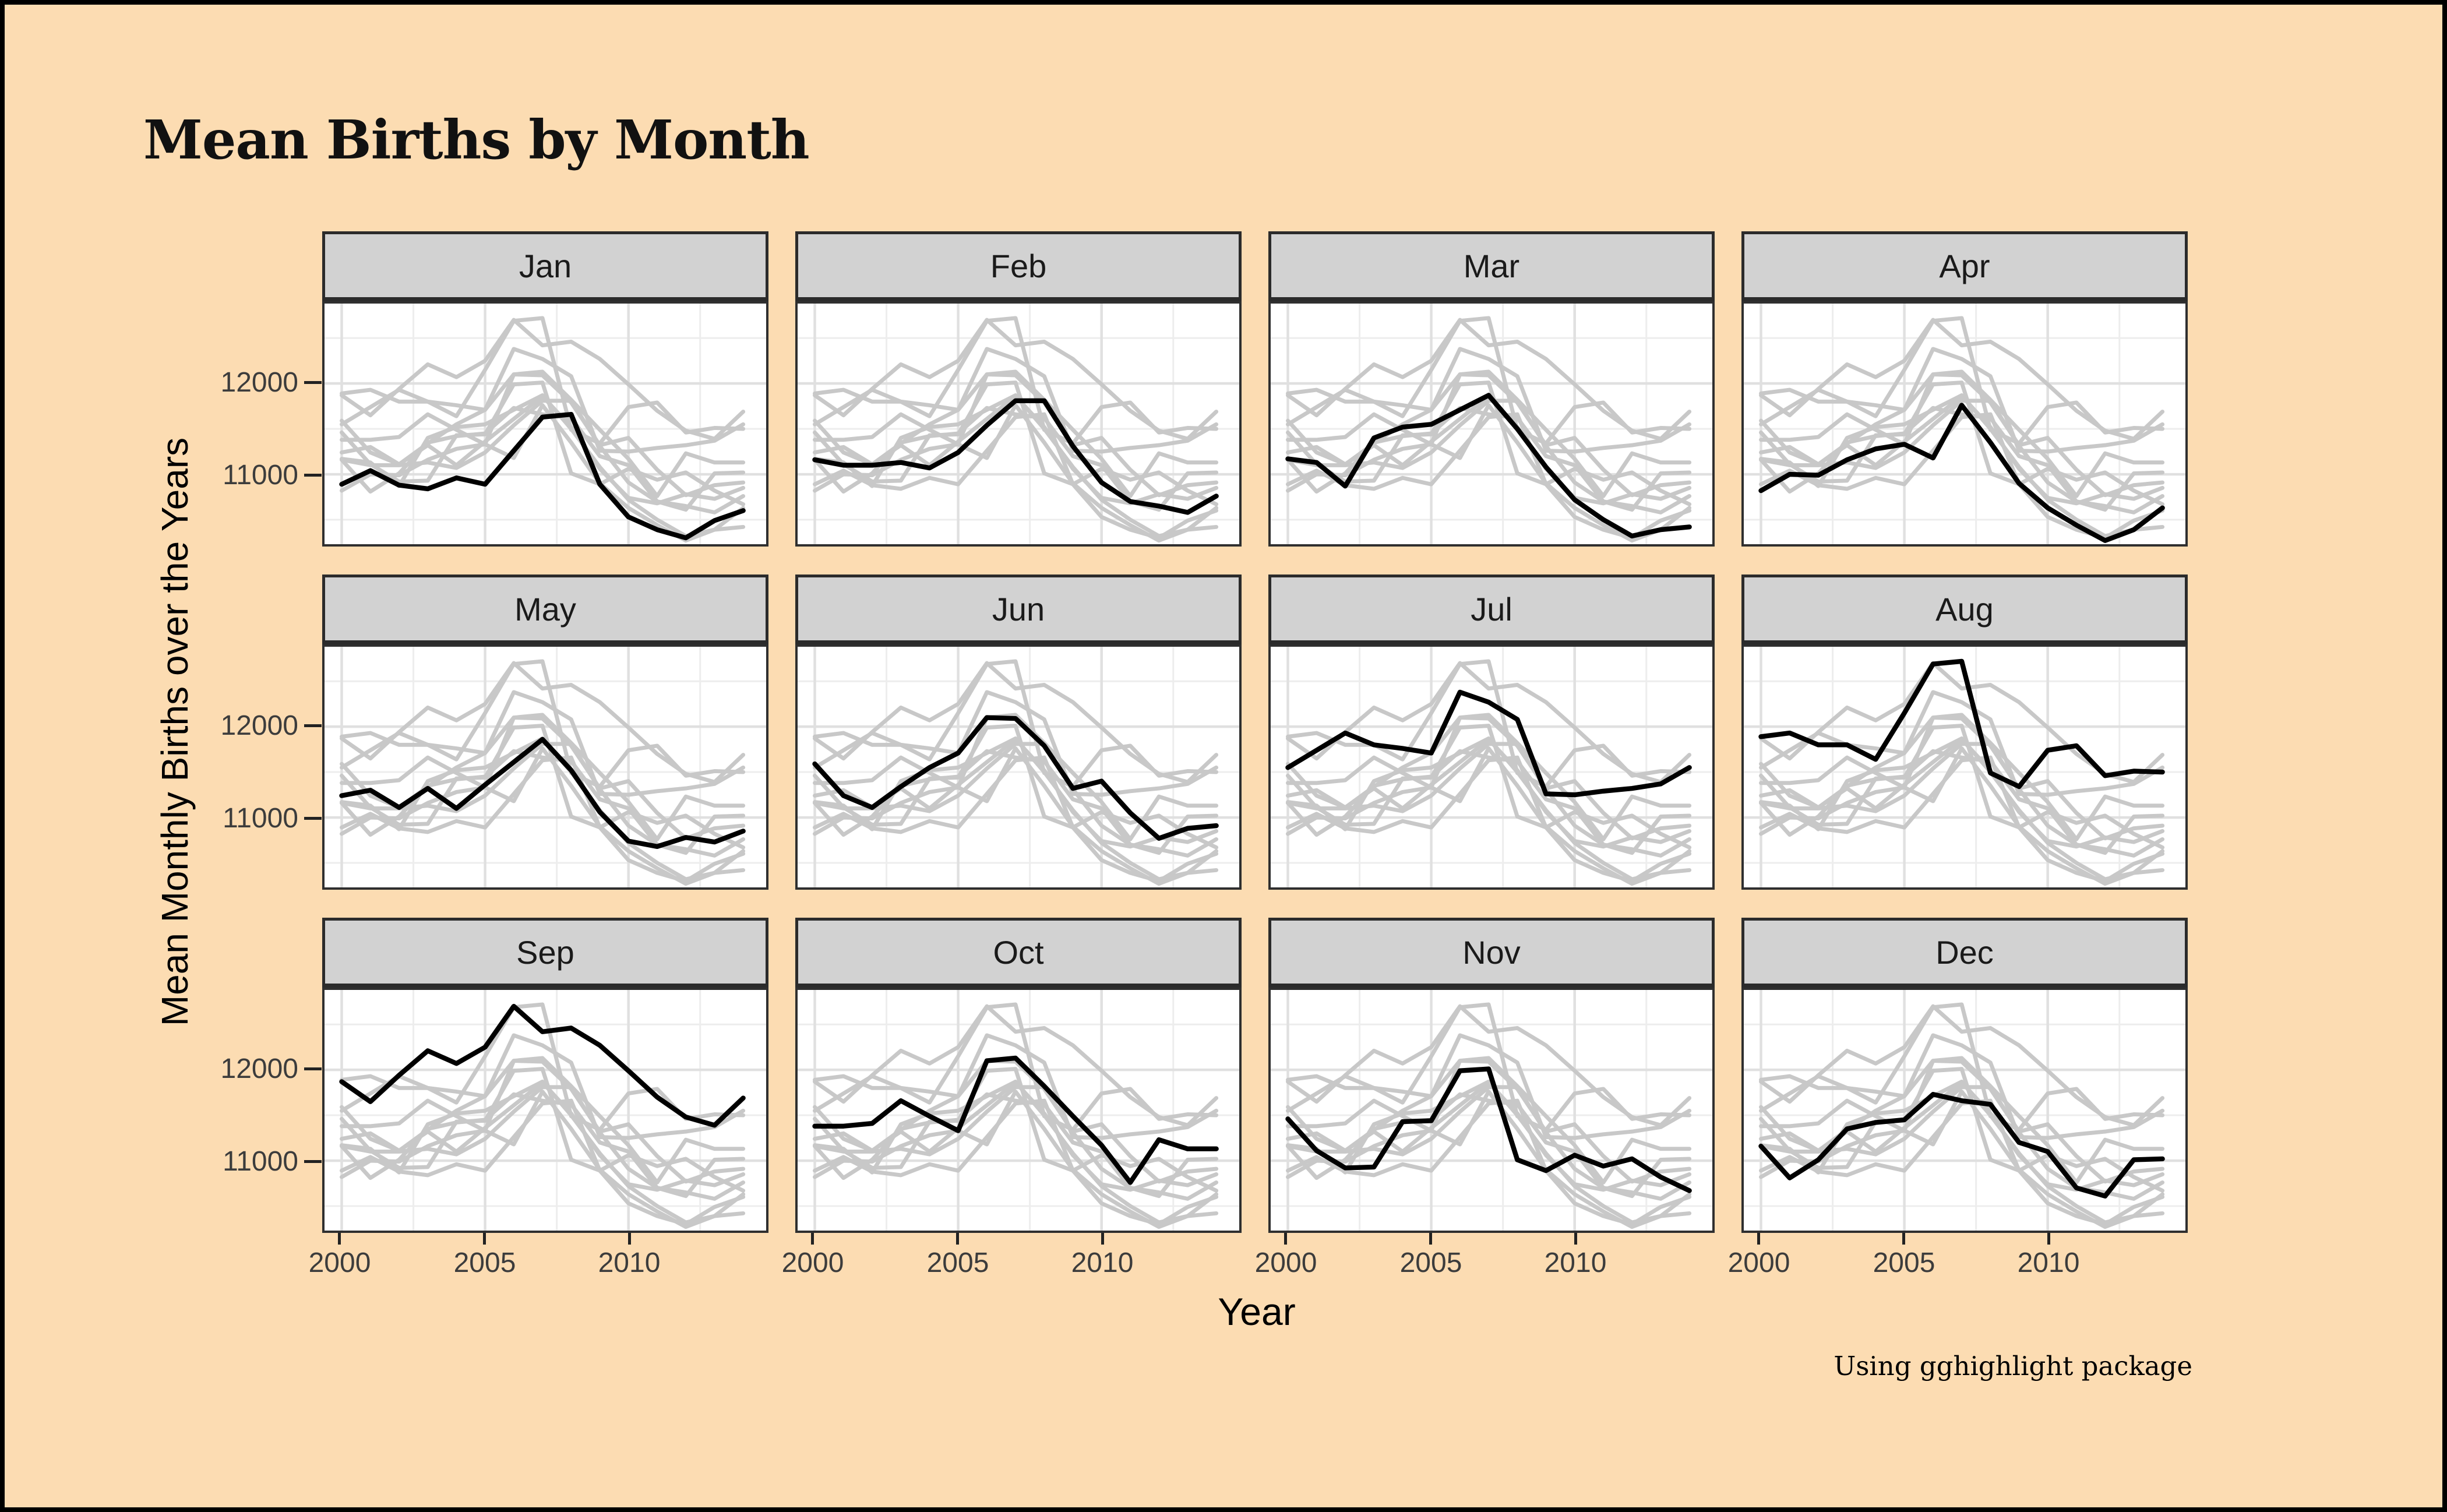 Image resolution: width=2447 pixels, height=1512 pixels. I want to click on series-line-highlight-nov, so click(1489, 1129).